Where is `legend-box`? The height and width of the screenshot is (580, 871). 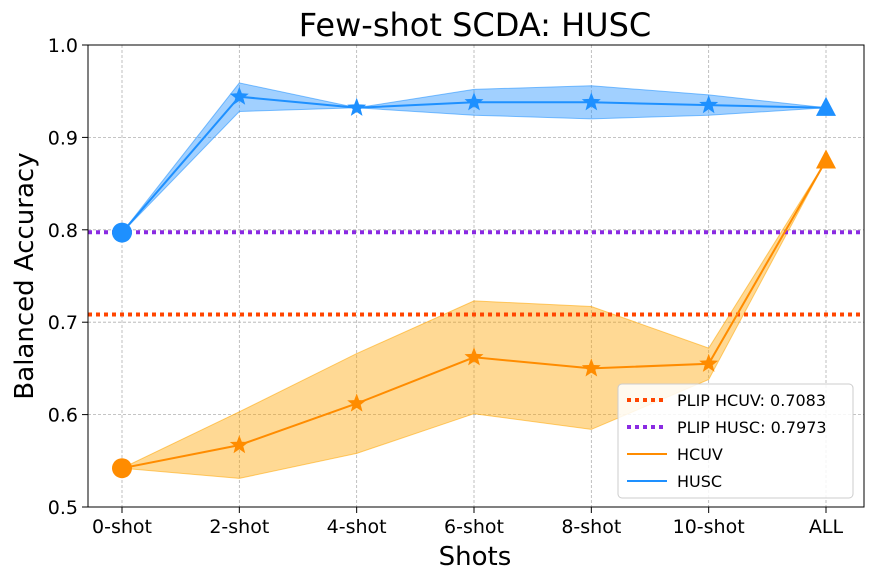
legend-box is located at coordinates (735, 441).